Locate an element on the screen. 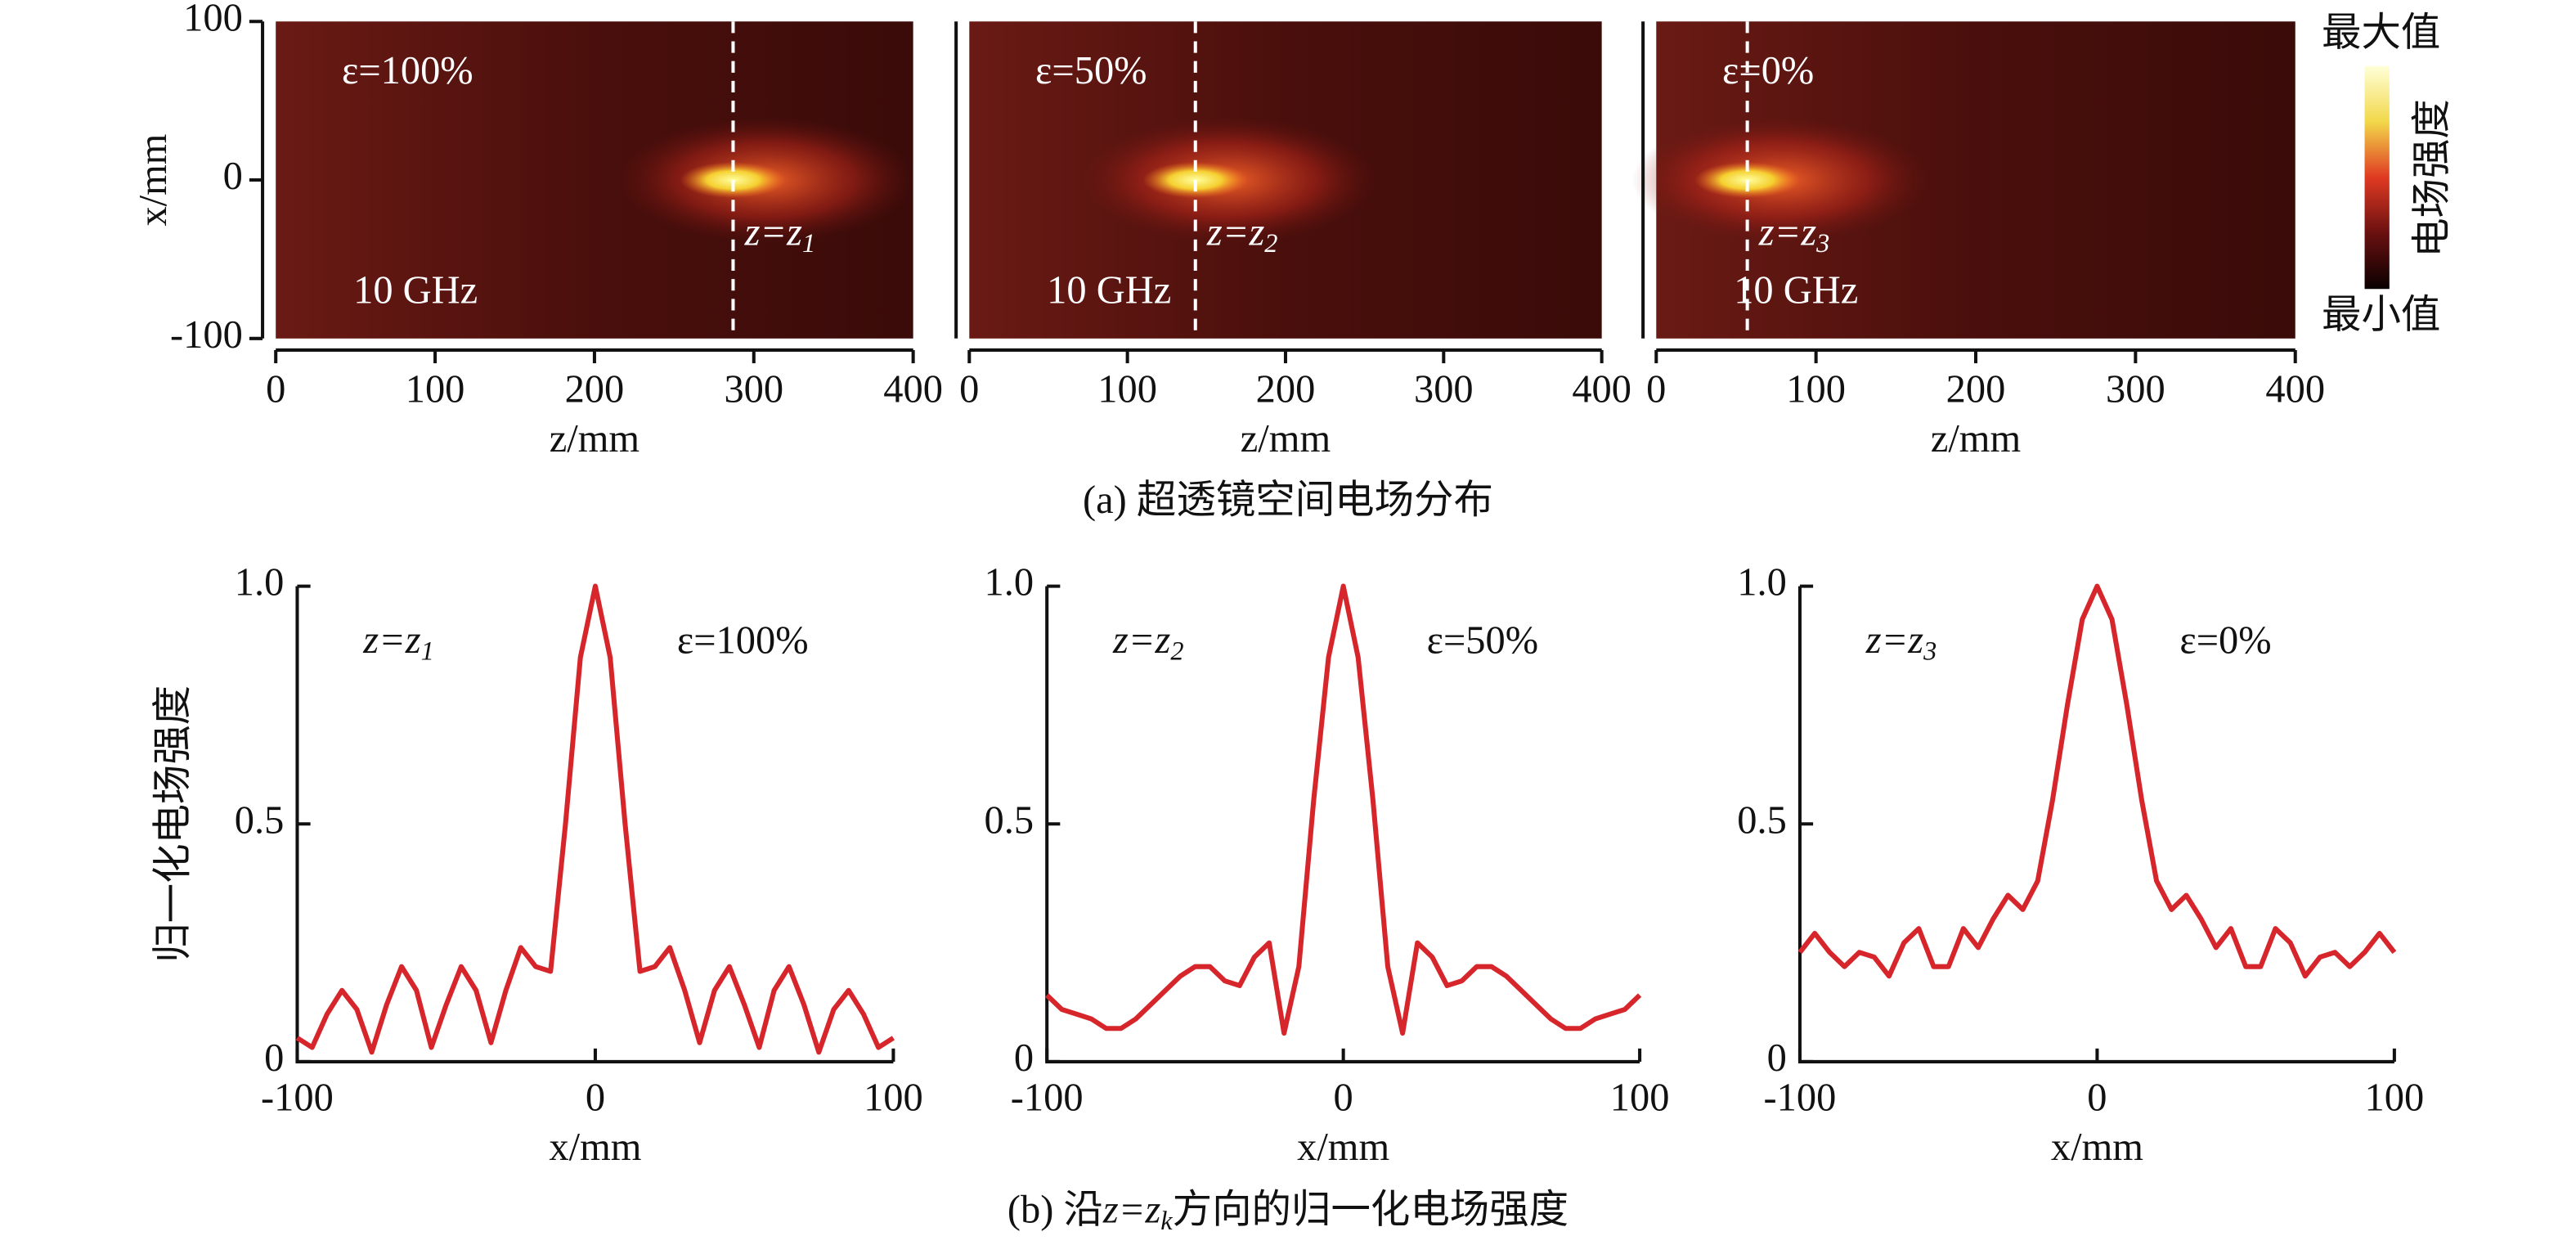  caption-text: z=z is located at coordinates (1131, 1210).